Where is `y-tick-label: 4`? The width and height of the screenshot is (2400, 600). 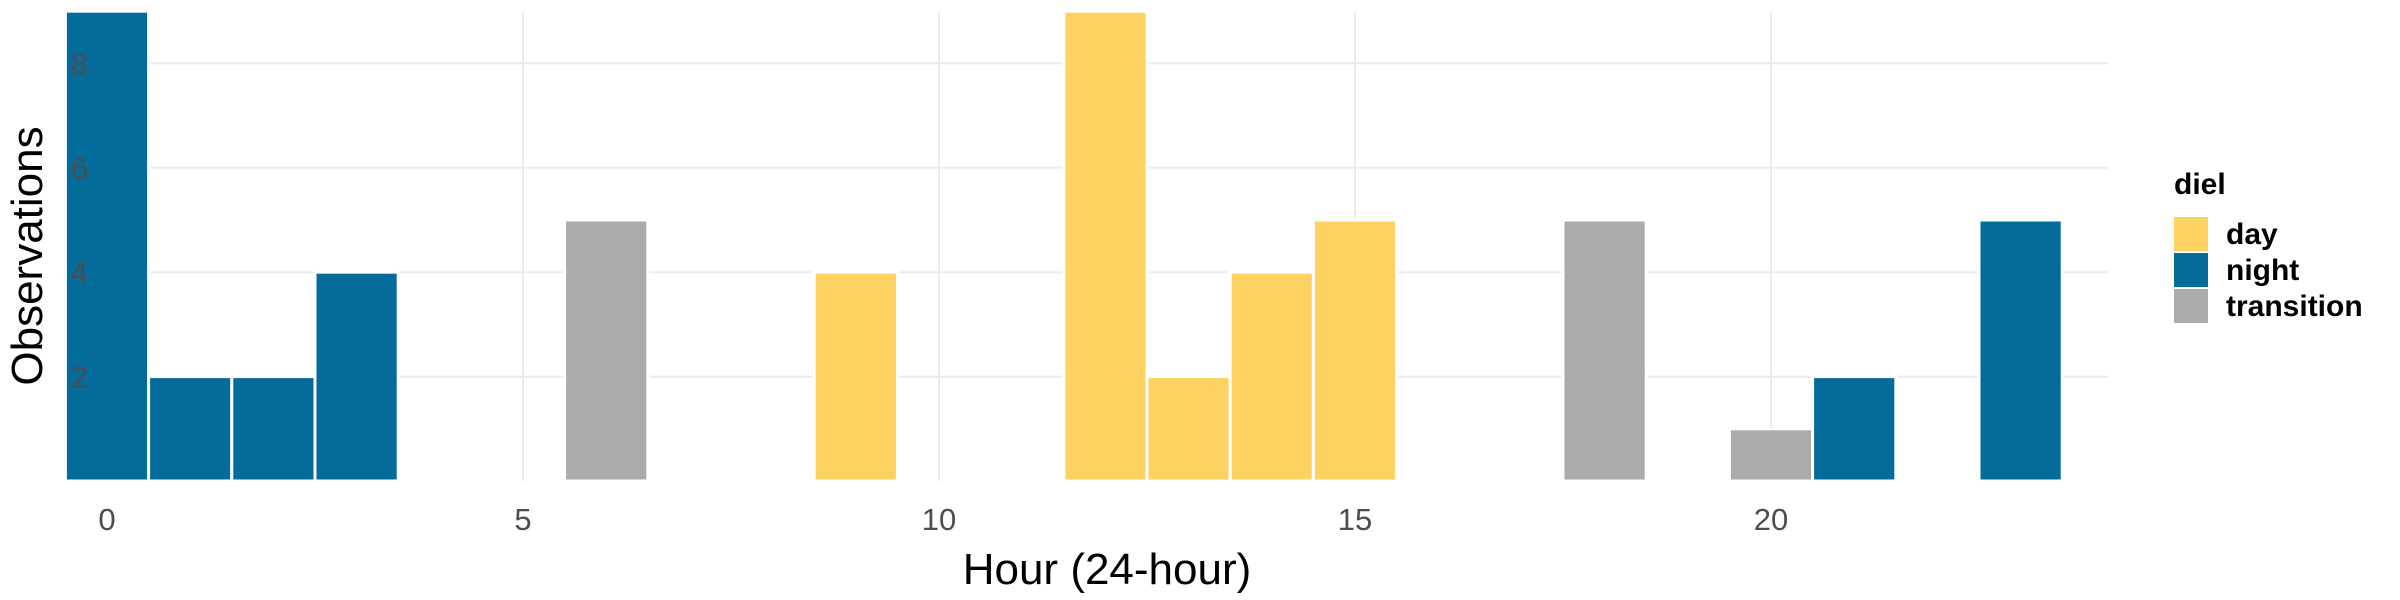 y-tick-label: 4 is located at coordinates (79, 272).